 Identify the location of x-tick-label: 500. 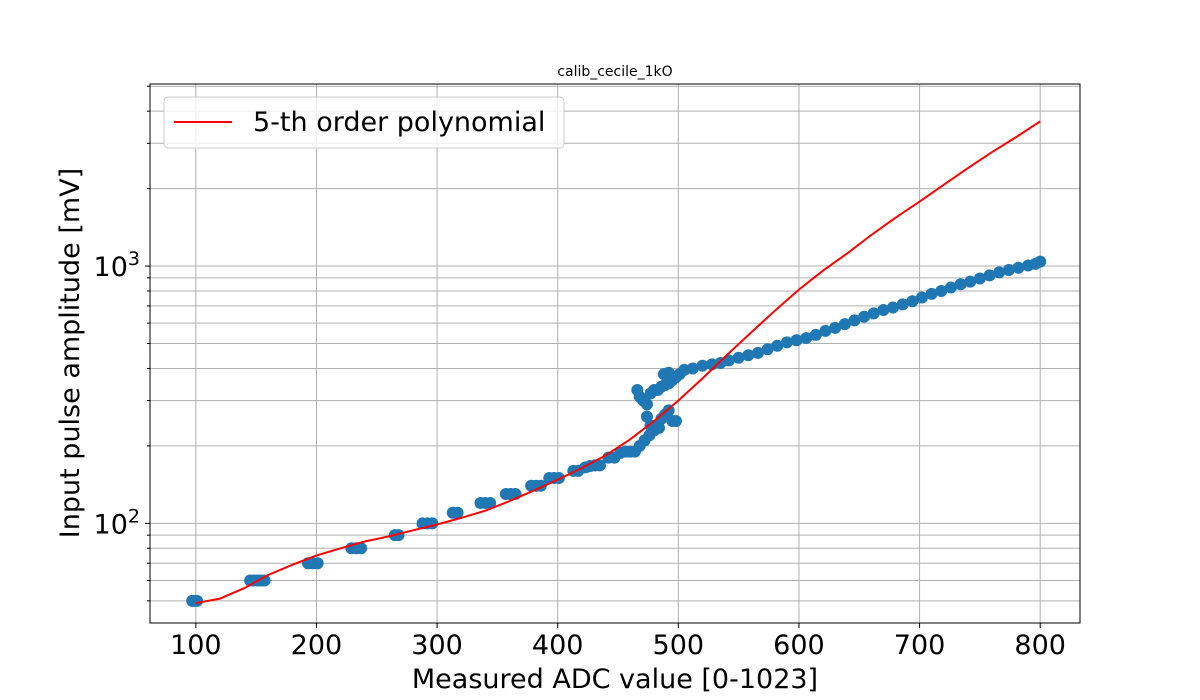
(679, 645).